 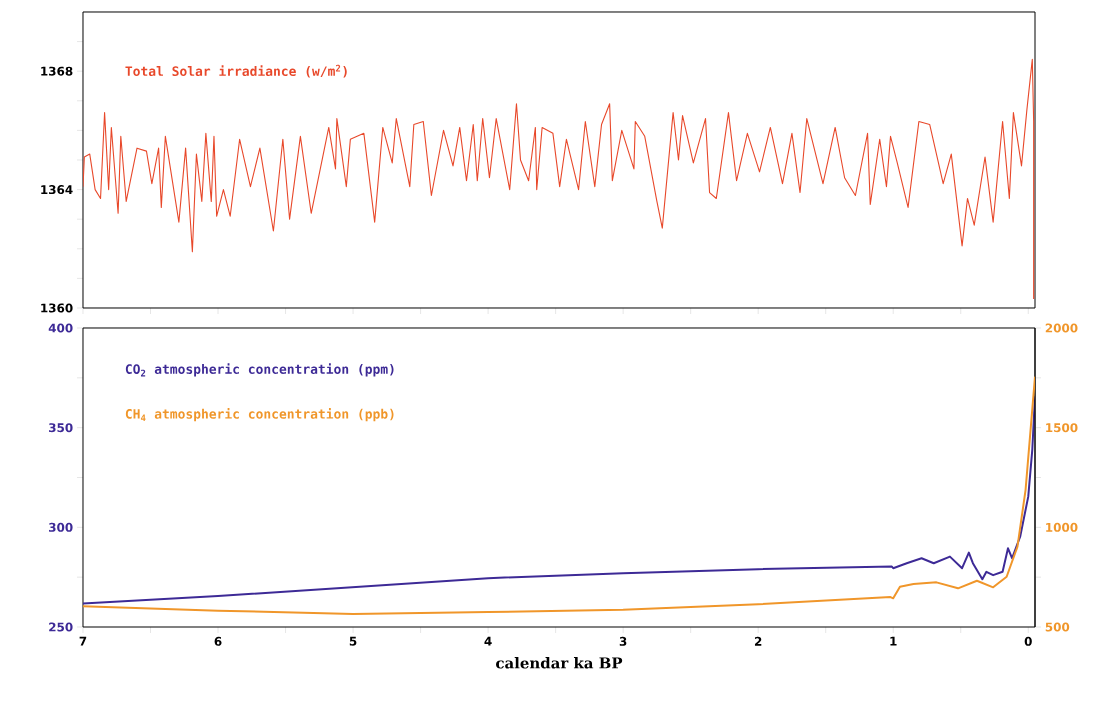 I want to click on x-tick-label: 6, so click(x=218, y=641).